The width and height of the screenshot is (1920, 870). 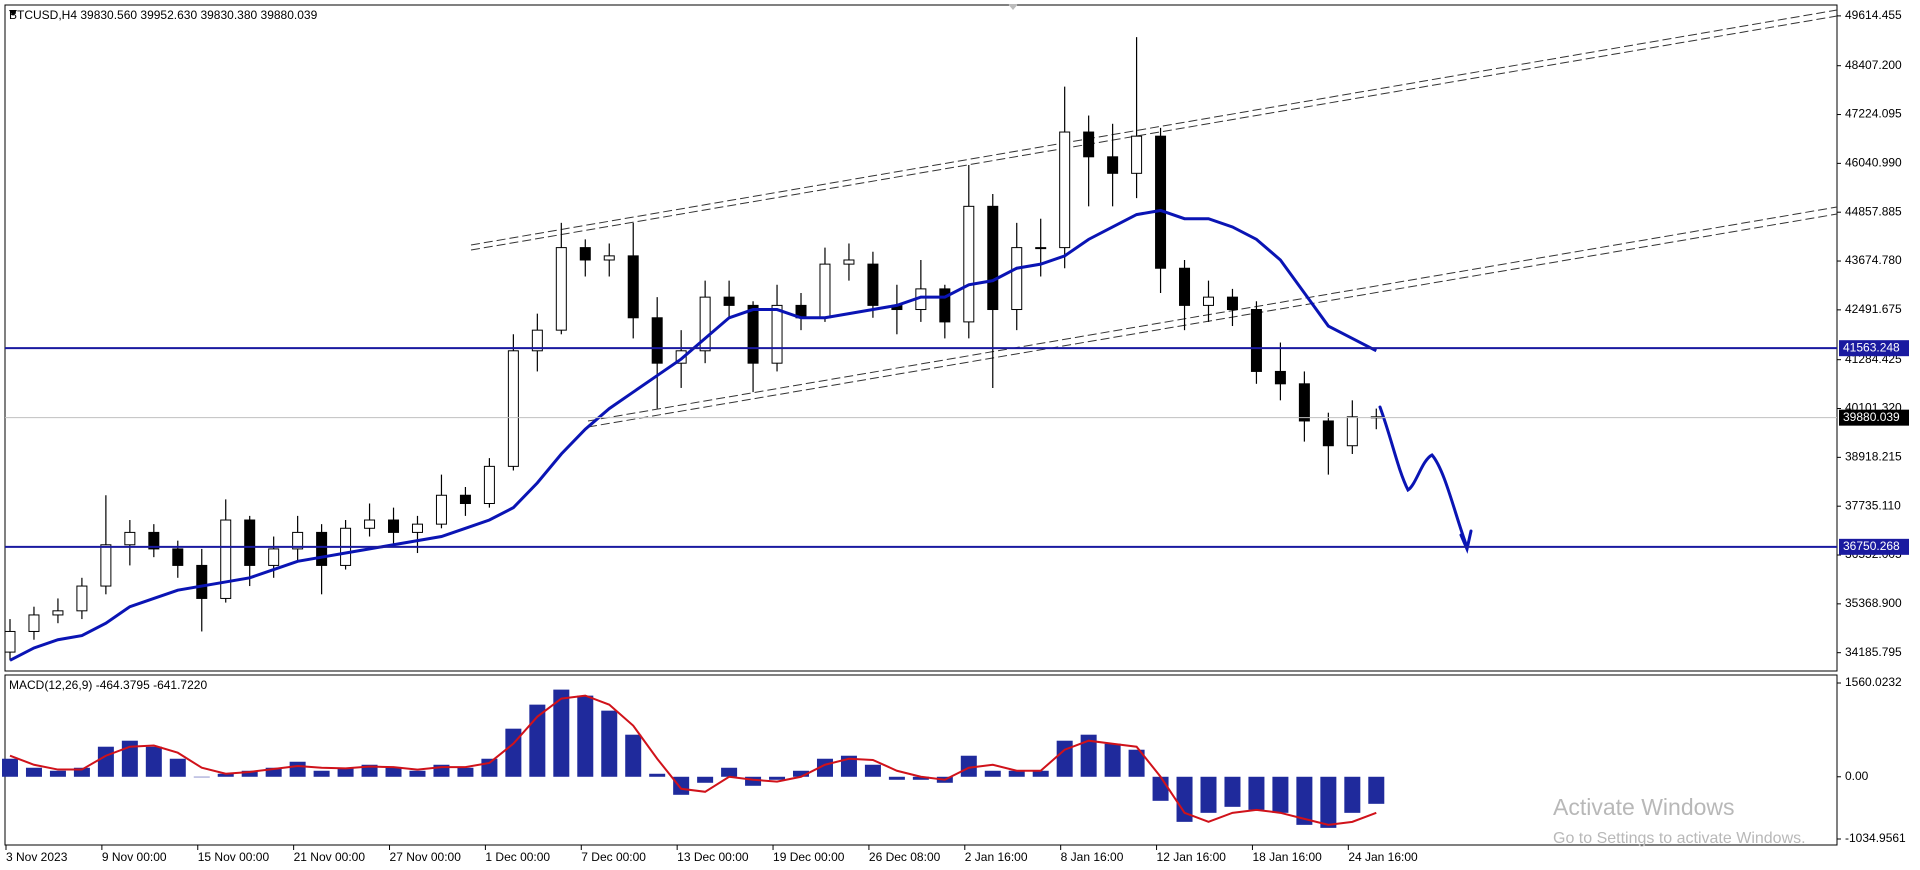 What do you see at coordinates (713, 857) in the screenshot?
I see `x-tick-label: 13 Dec 00:00` at bounding box center [713, 857].